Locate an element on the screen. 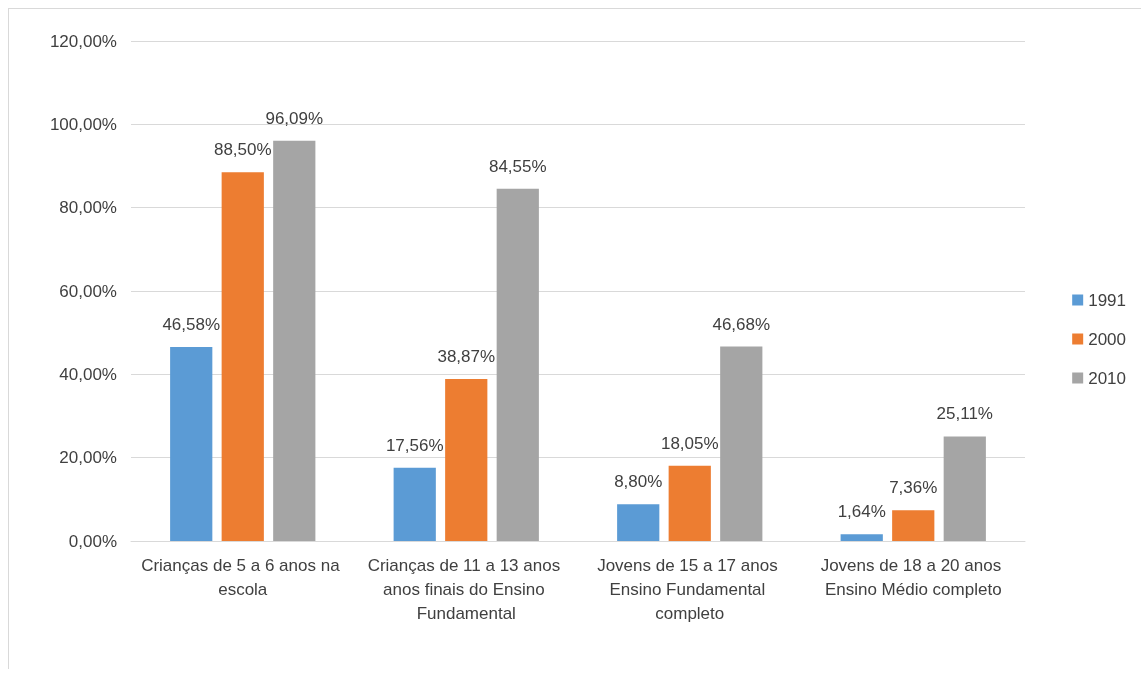 The width and height of the screenshot is (1146, 675). x-tick-label: Jovens de 18 a 20 anos Ensino Médio completo is located at coordinates (913, 577).